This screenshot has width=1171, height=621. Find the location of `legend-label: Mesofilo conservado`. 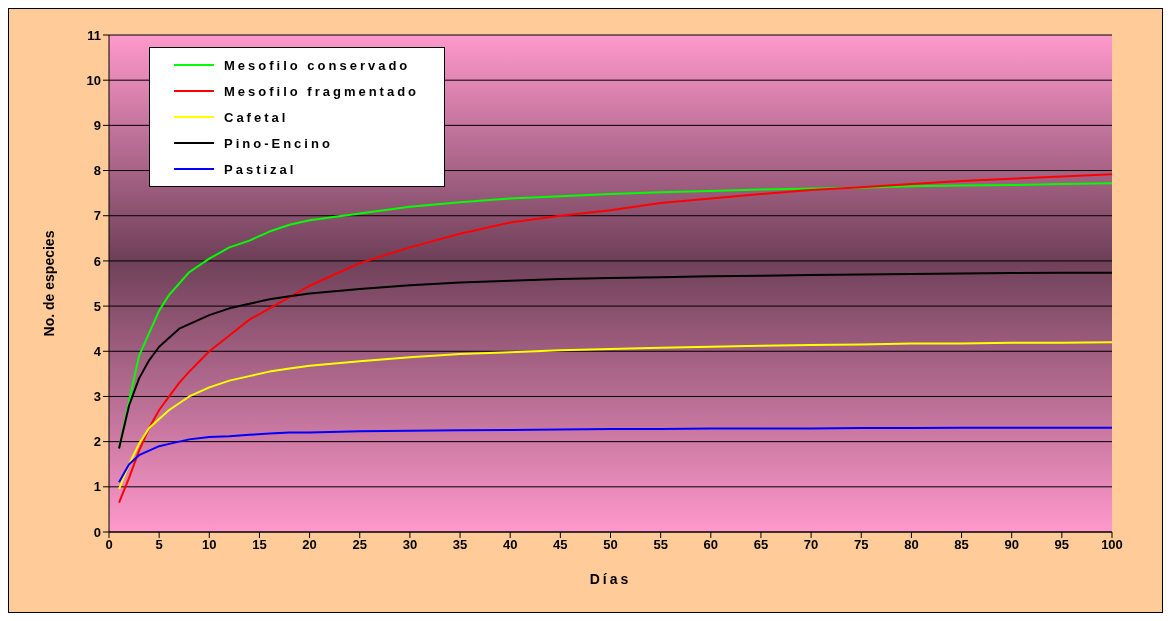

legend-label: Mesofilo conservado is located at coordinates (317, 65).